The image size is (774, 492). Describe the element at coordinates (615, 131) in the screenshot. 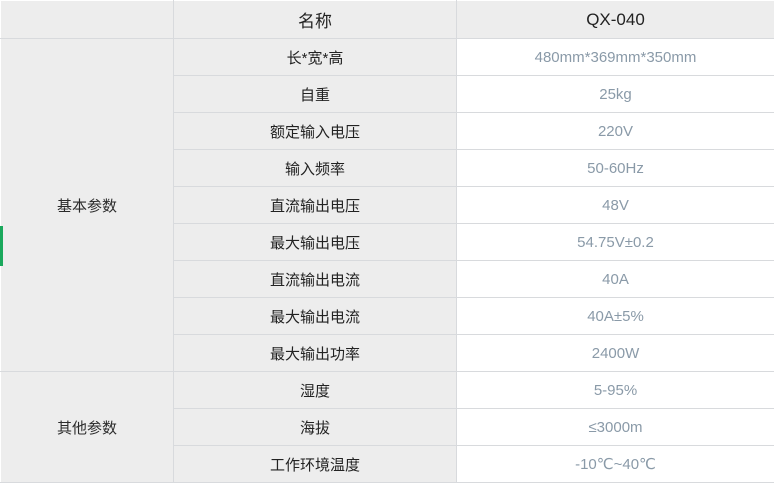

I see `row-value: 220V` at that location.